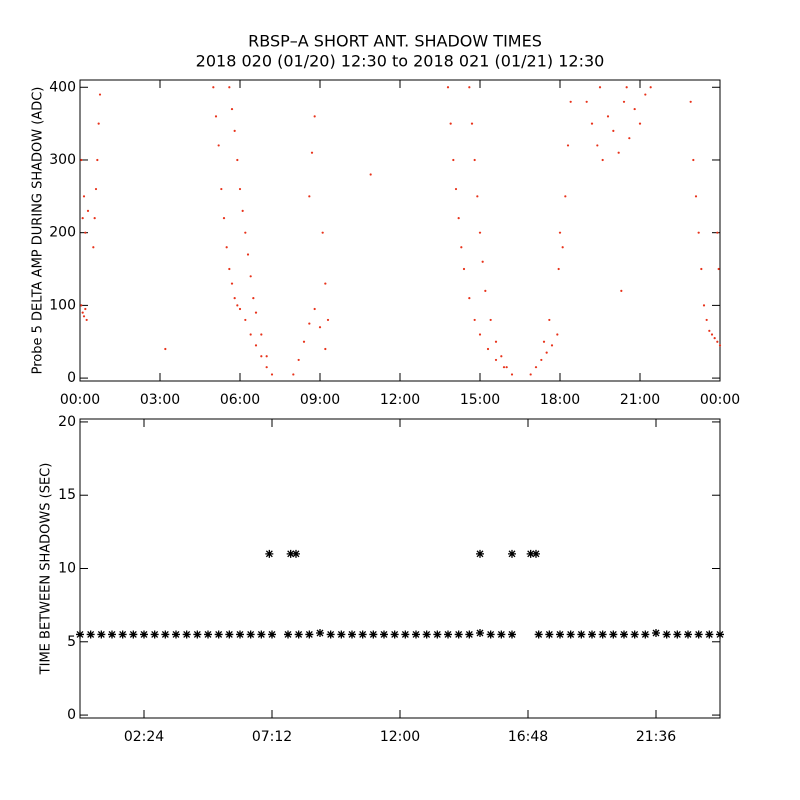  What do you see at coordinates (144, 737) in the screenshot?
I see `x-tick-label: 02:24` at bounding box center [144, 737].